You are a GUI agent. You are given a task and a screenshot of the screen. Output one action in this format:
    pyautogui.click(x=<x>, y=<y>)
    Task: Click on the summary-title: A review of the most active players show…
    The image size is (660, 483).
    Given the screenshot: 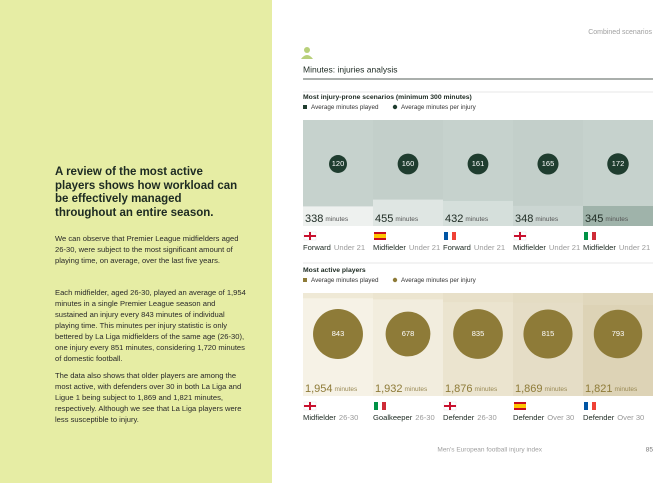 What is the action you would take?
    pyautogui.click(x=146, y=192)
    